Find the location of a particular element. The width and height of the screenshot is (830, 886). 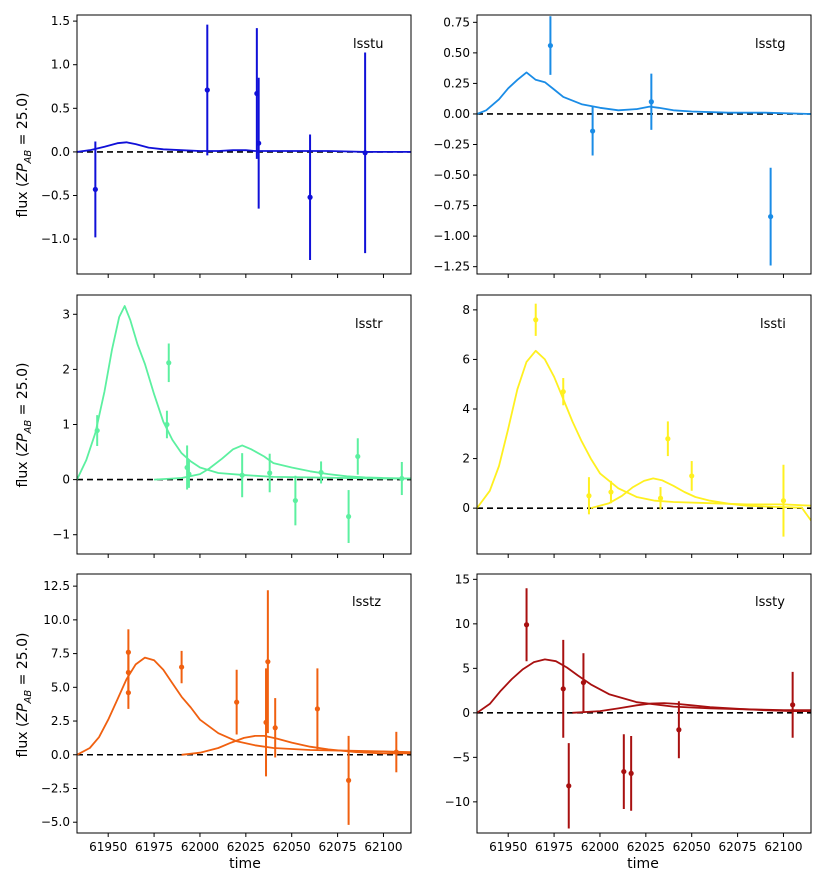

y-tick-label: −0.50 is located at coordinates (451, 175).